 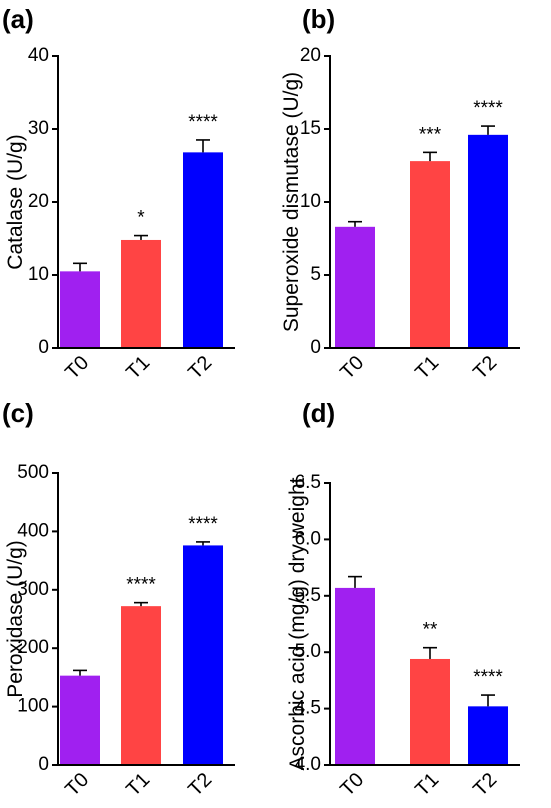 What do you see at coordinates (310, 128) in the screenshot?
I see `y-tick-label: 15` at bounding box center [310, 128].